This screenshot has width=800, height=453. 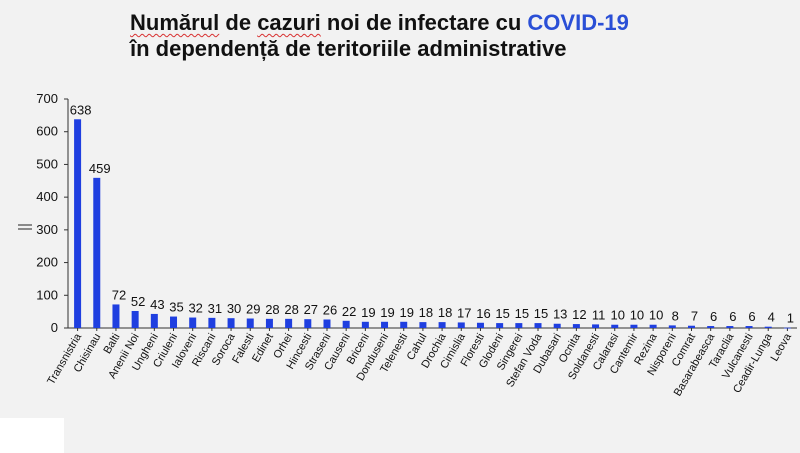 What do you see at coordinates (195, 308) in the screenshot?
I see `data-label: 32` at bounding box center [195, 308].